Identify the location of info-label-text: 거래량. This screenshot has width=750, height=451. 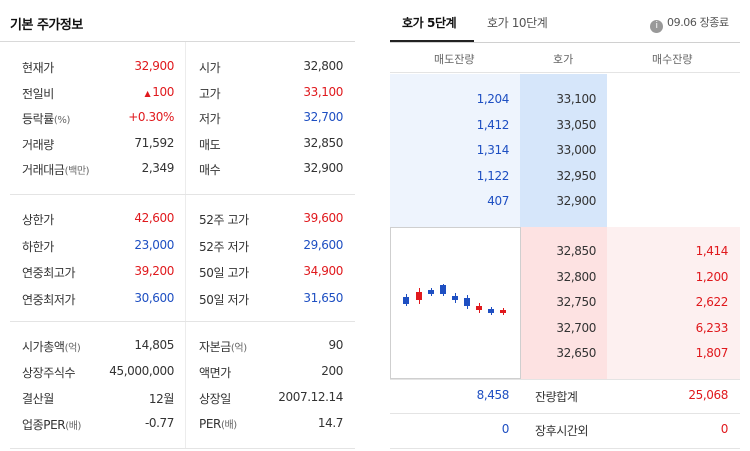
(38, 144).